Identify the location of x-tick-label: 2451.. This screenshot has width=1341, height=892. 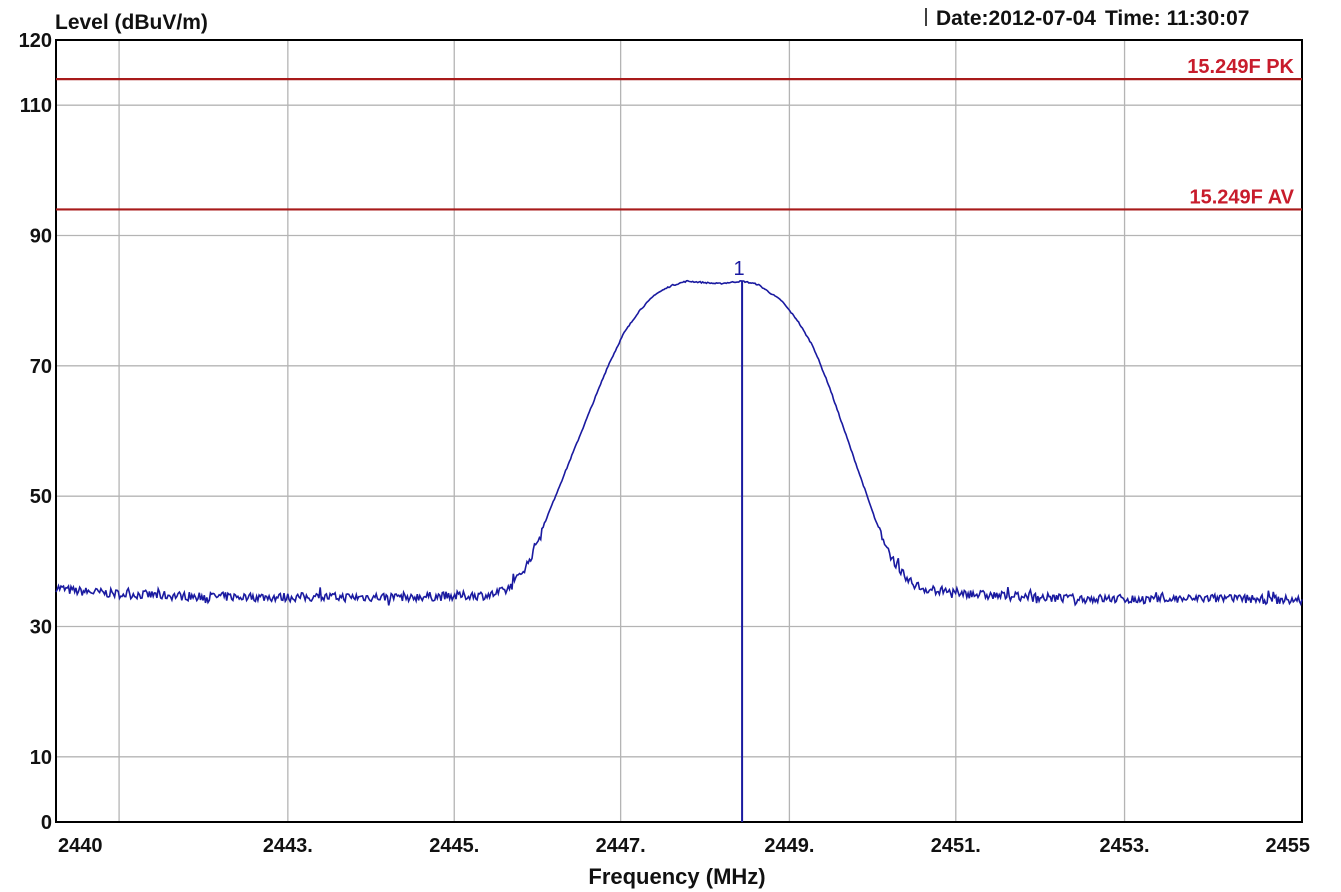
(956, 846).